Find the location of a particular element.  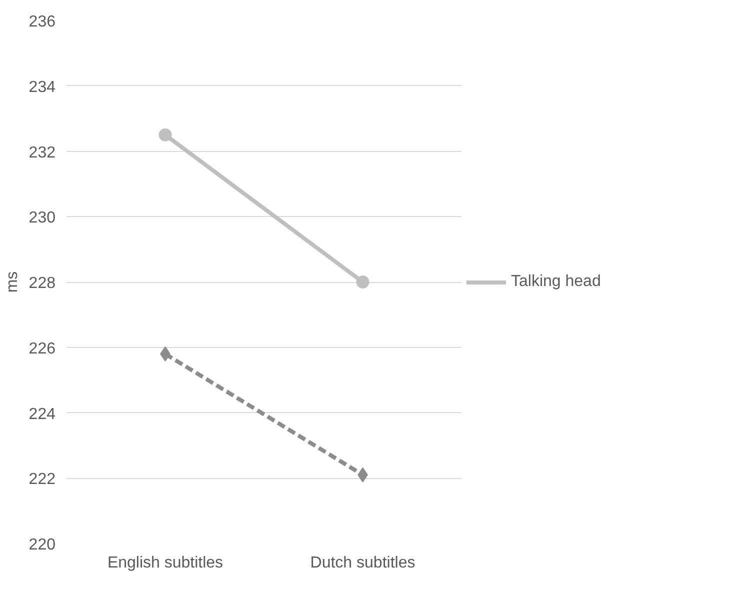

legend-label: Talking head is located at coordinates (556, 281).